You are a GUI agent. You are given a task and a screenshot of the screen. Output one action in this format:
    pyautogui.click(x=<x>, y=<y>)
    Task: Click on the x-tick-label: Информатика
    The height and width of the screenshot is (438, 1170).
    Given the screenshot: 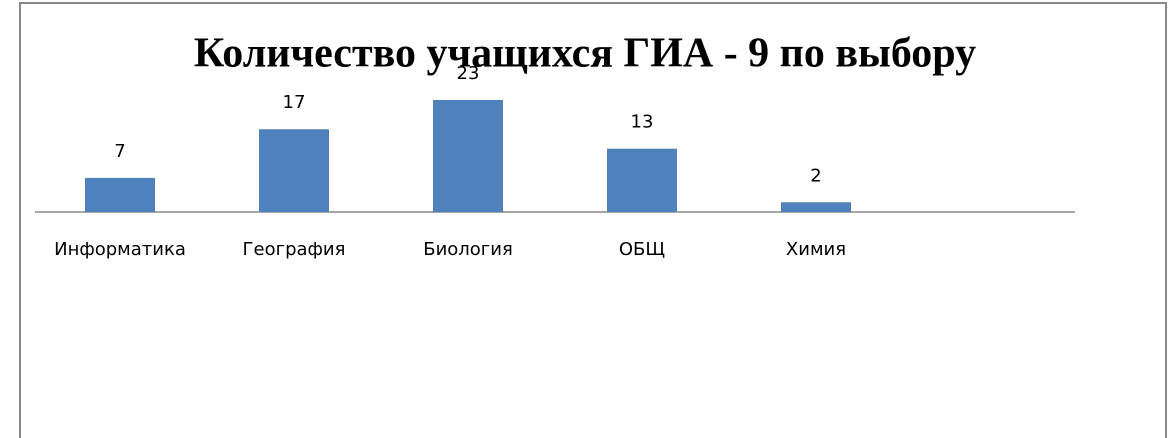 What is the action you would take?
    pyautogui.click(x=120, y=249)
    